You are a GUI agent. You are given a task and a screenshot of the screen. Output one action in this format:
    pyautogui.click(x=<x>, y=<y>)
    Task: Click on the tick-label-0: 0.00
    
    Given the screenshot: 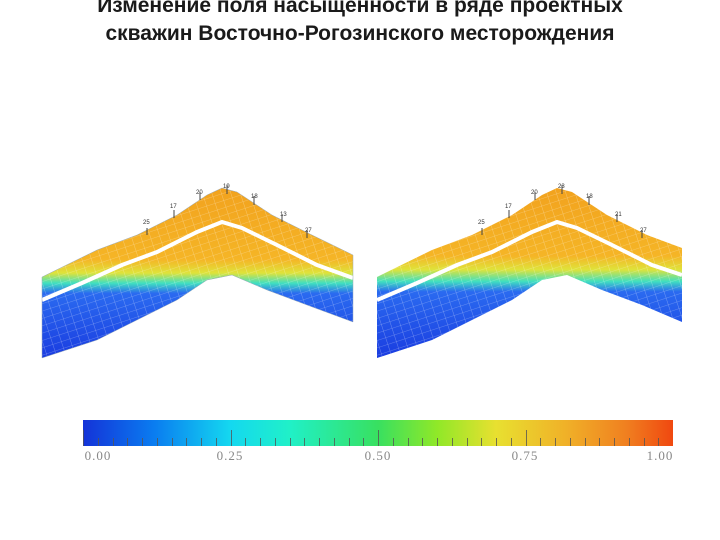 What is the action you would take?
    pyautogui.click(x=98, y=455)
    